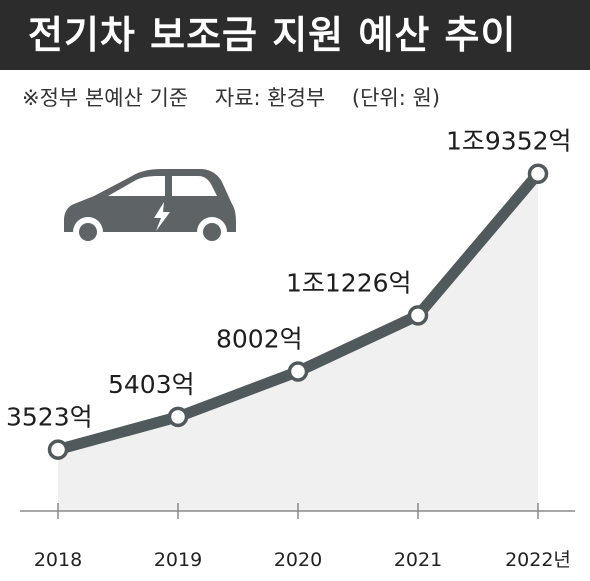 The height and width of the screenshot is (581, 590). Describe the element at coordinates (136, 186) in the screenshot. I see `car-window-rear` at that location.